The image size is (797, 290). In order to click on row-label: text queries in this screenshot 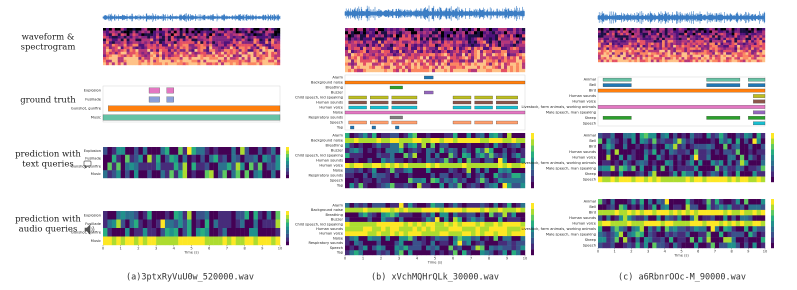, I will do `click(47, 165)`.